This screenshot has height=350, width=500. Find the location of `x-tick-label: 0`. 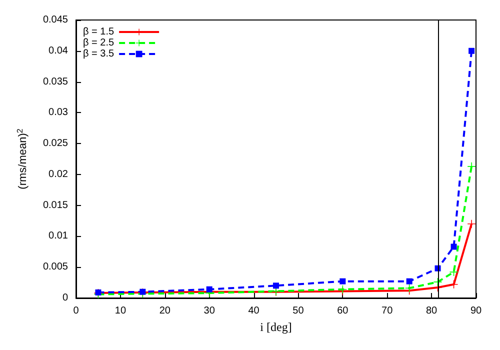

x-tick-label: 0 is located at coordinates (76, 311).